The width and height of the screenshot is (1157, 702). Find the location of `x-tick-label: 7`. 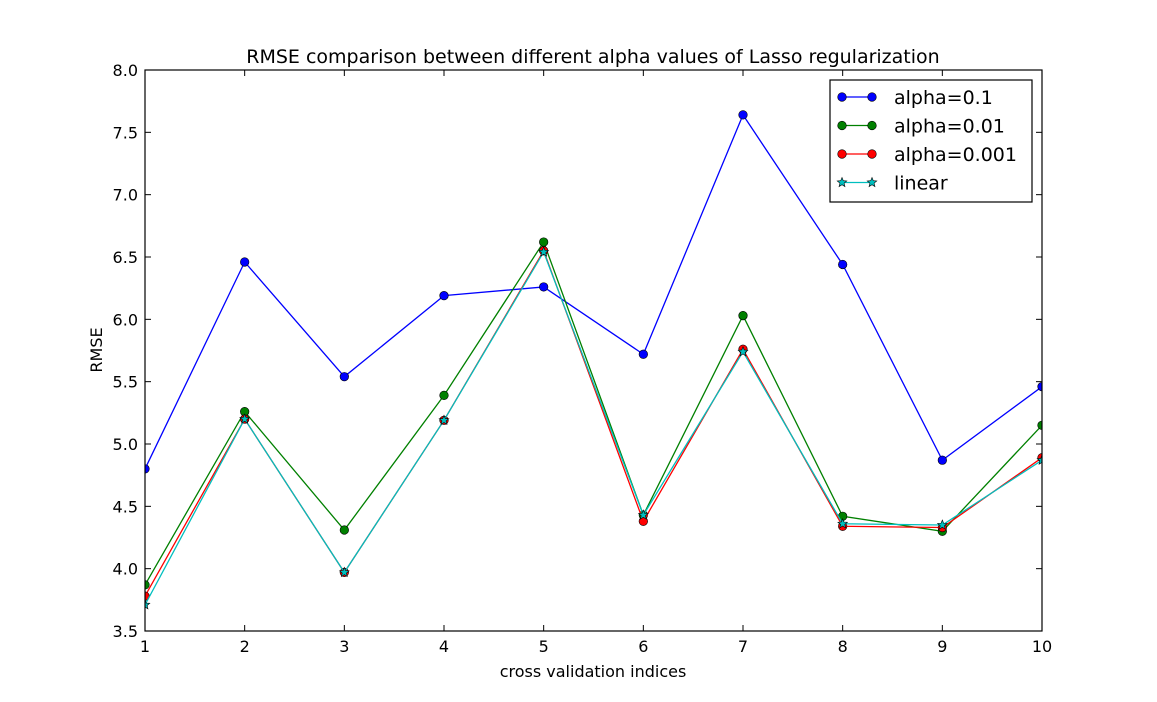

x-tick-label: 7 is located at coordinates (743, 646).